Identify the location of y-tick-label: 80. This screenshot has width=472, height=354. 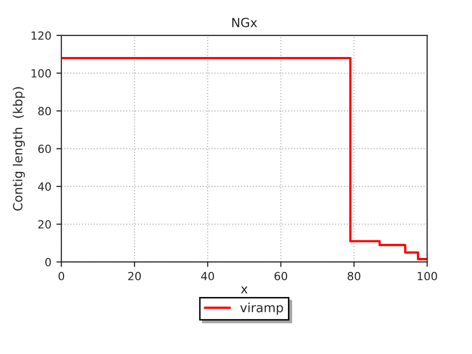
(44, 111).